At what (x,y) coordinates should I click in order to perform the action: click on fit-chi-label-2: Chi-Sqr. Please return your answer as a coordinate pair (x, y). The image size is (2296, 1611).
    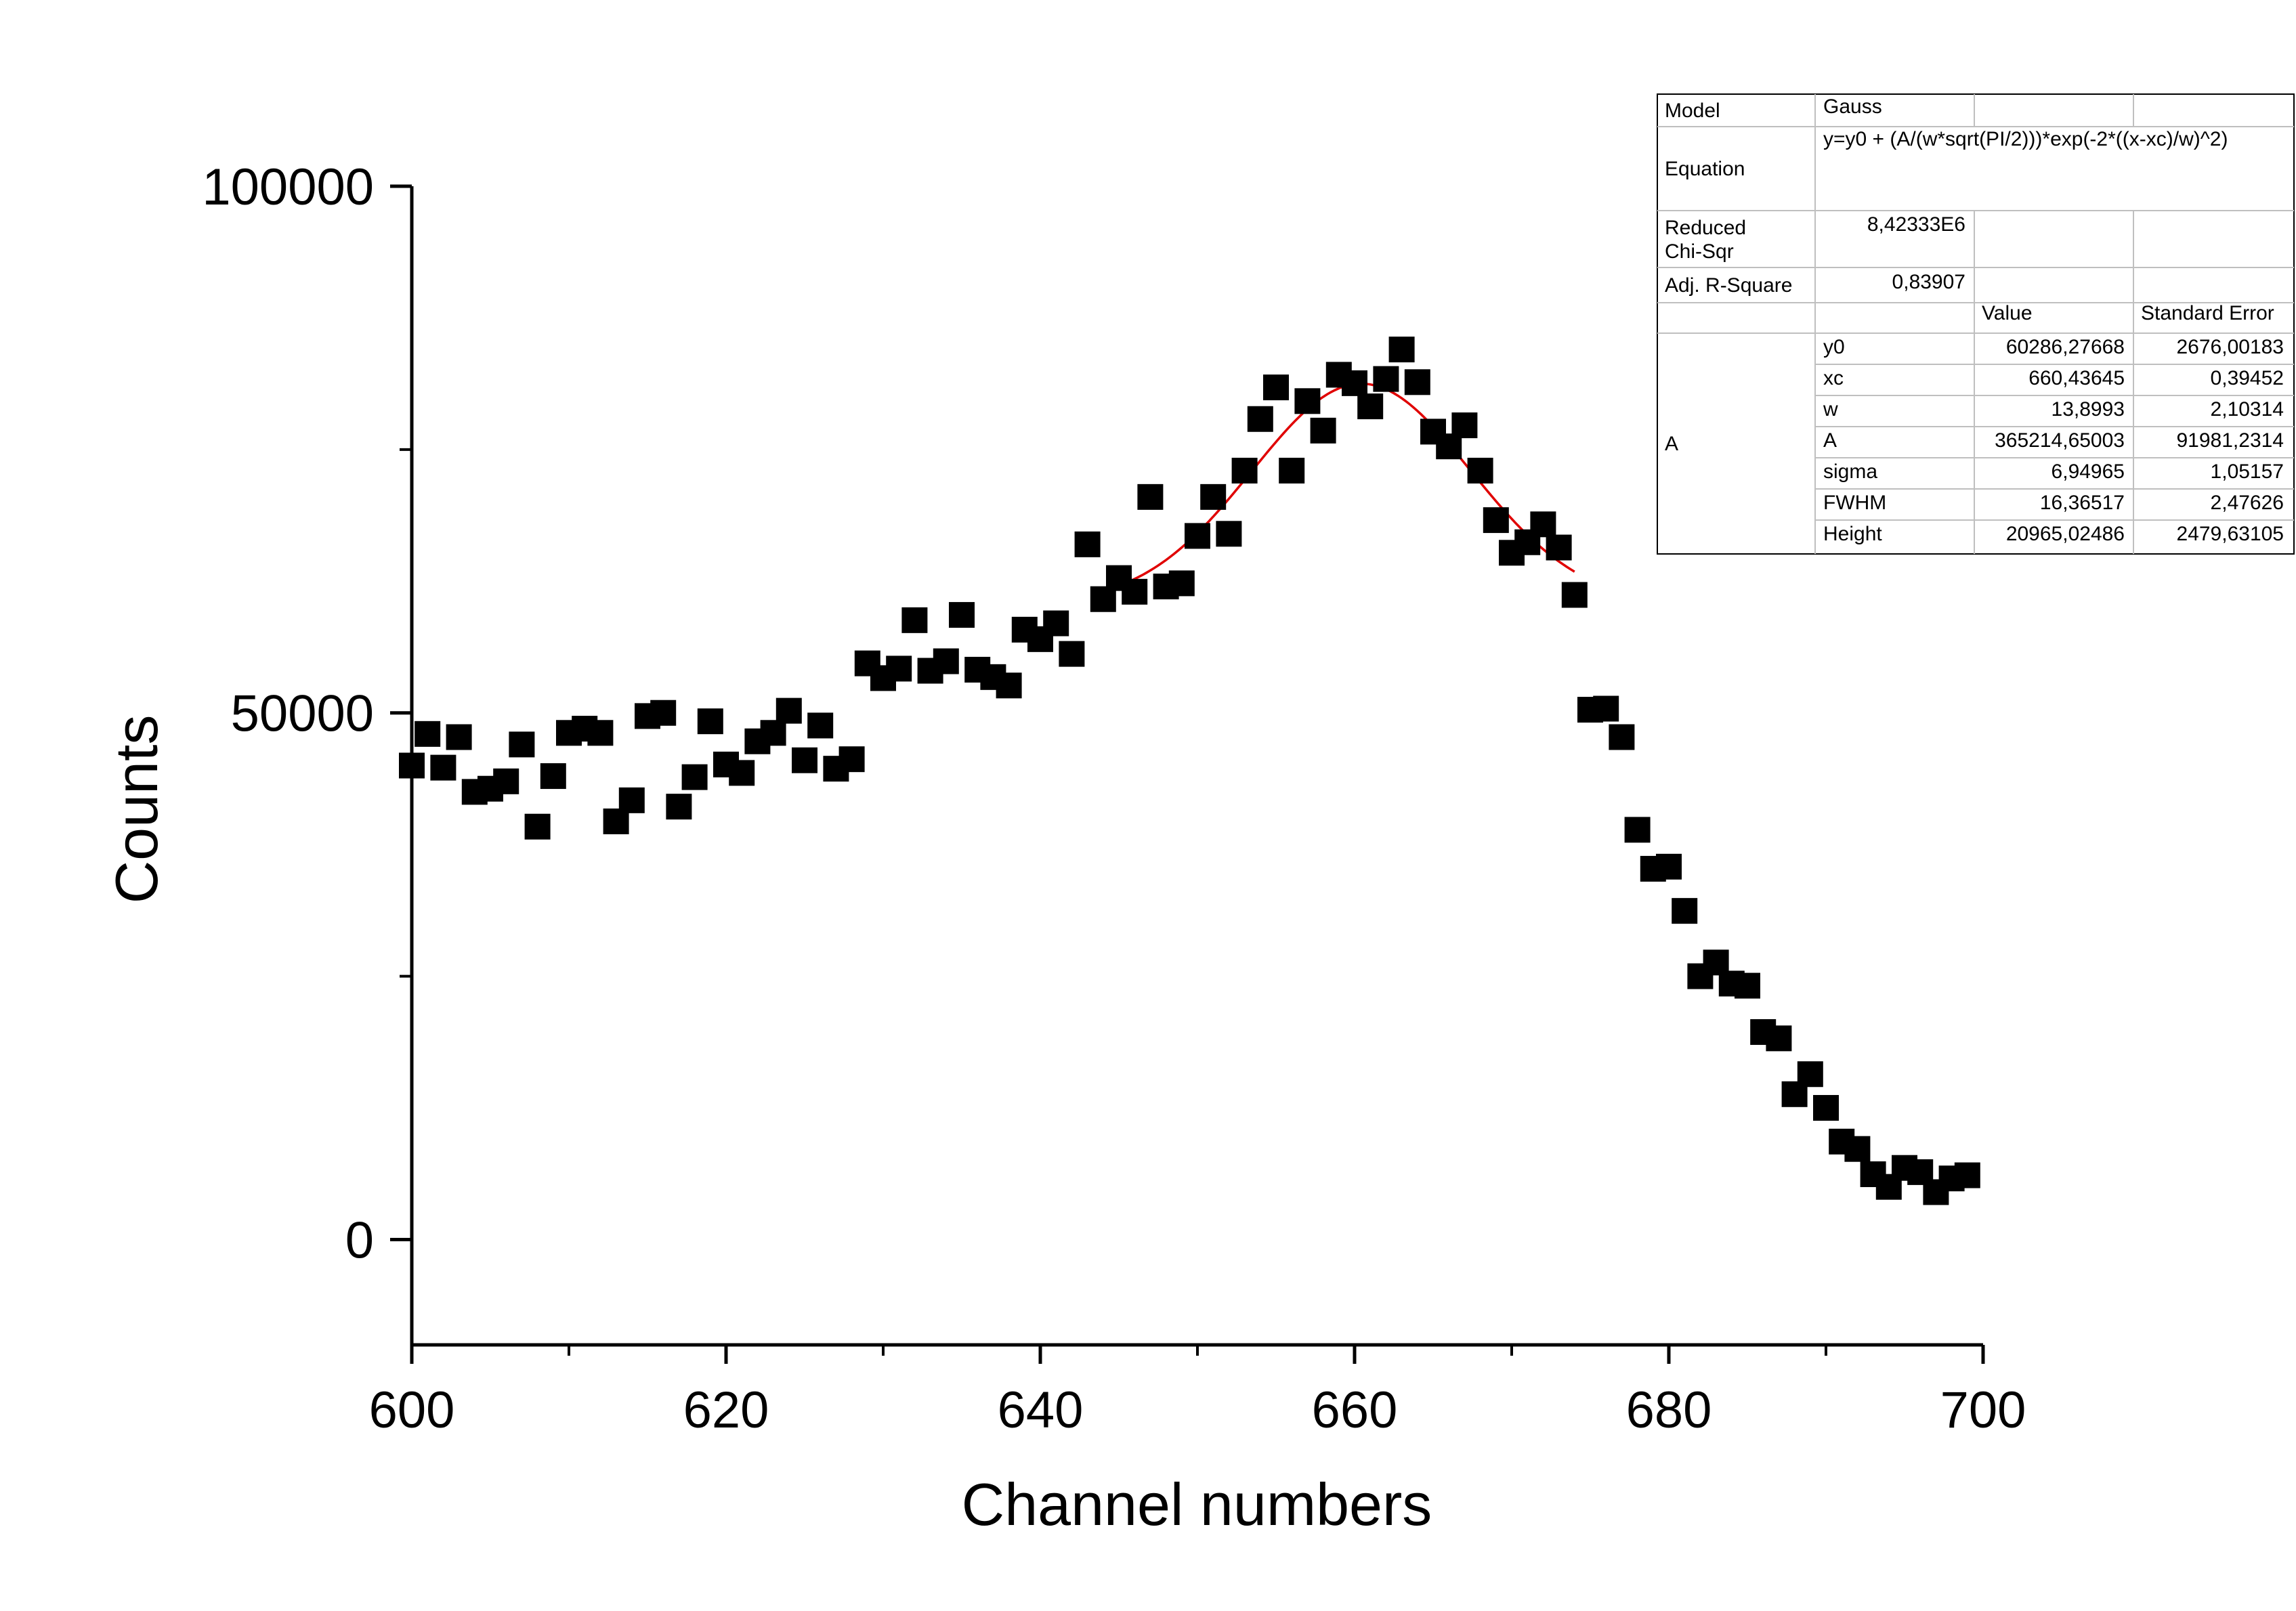
    Looking at the image, I should click on (1699, 251).